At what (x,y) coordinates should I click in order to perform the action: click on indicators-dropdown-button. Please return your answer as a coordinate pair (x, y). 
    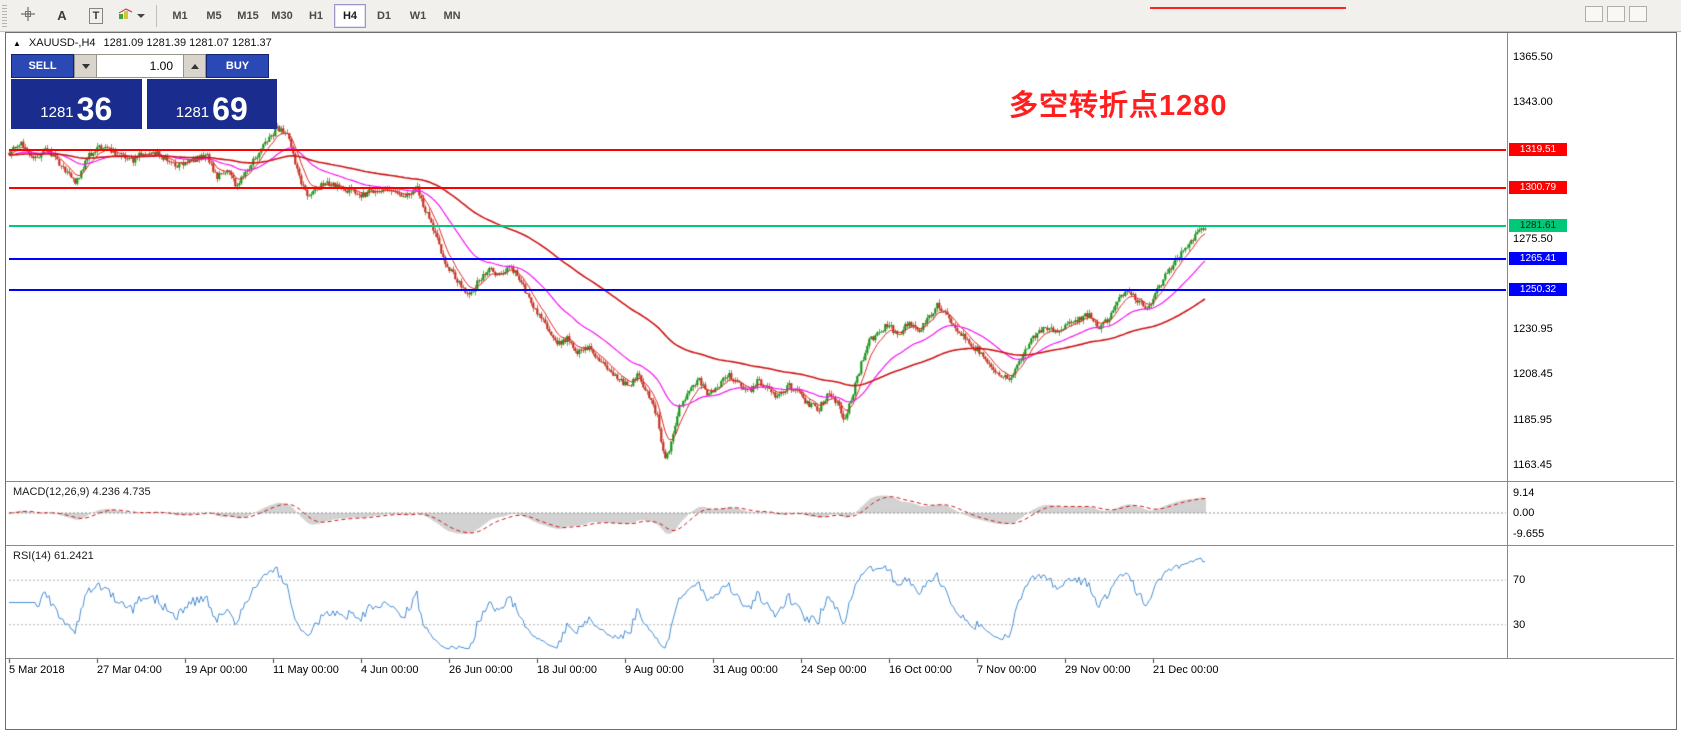
    Looking at the image, I should click on (131, 16).